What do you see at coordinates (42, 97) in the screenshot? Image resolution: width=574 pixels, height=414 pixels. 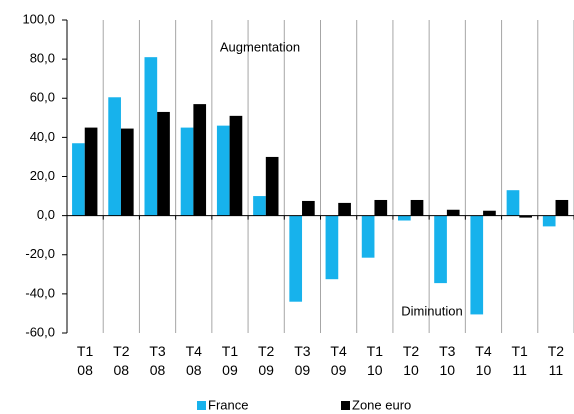 I see `y-tick-label: 60,0` at bounding box center [42, 97].